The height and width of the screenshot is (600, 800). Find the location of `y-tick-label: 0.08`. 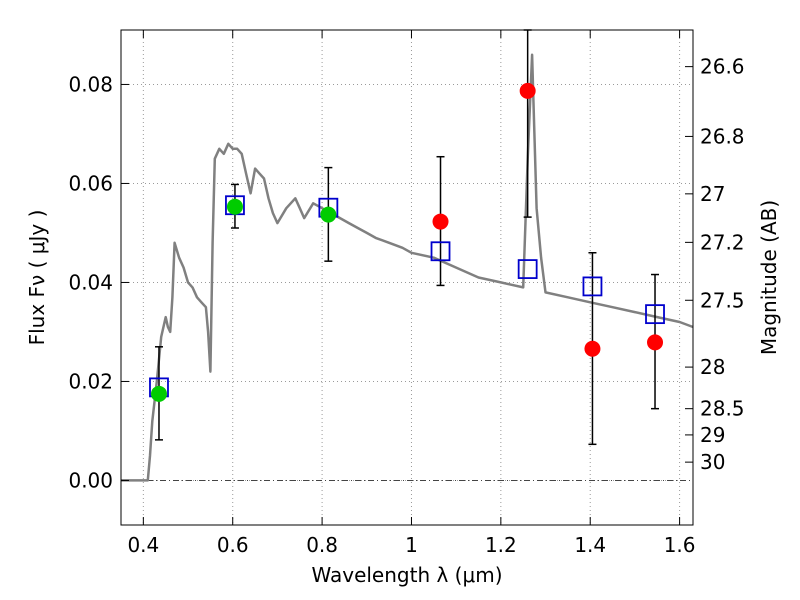

y-tick-label: 0.08 is located at coordinates (90, 84).